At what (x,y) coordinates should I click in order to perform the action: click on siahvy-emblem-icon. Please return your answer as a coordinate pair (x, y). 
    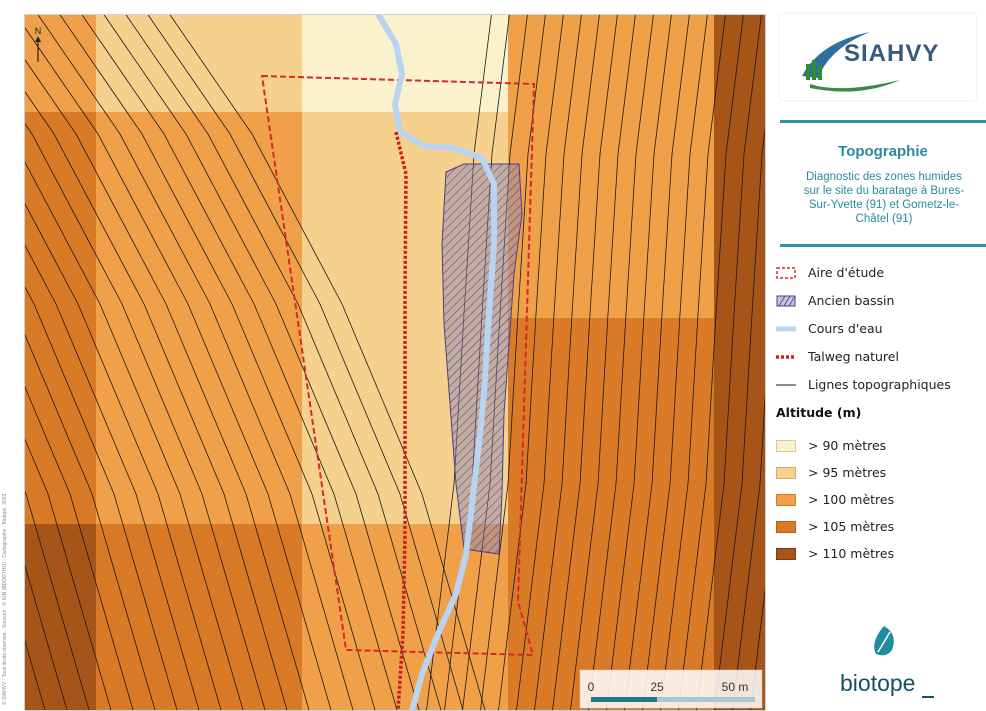
    Looking at the image, I should click on (851, 62).